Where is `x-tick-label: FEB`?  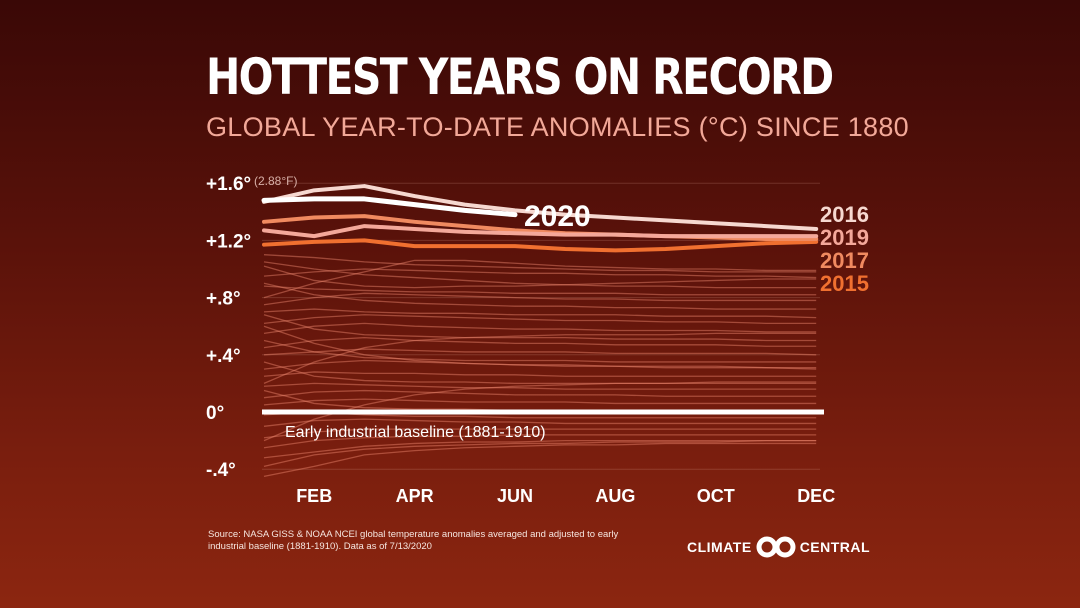 x-tick-label: FEB is located at coordinates (314, 496).